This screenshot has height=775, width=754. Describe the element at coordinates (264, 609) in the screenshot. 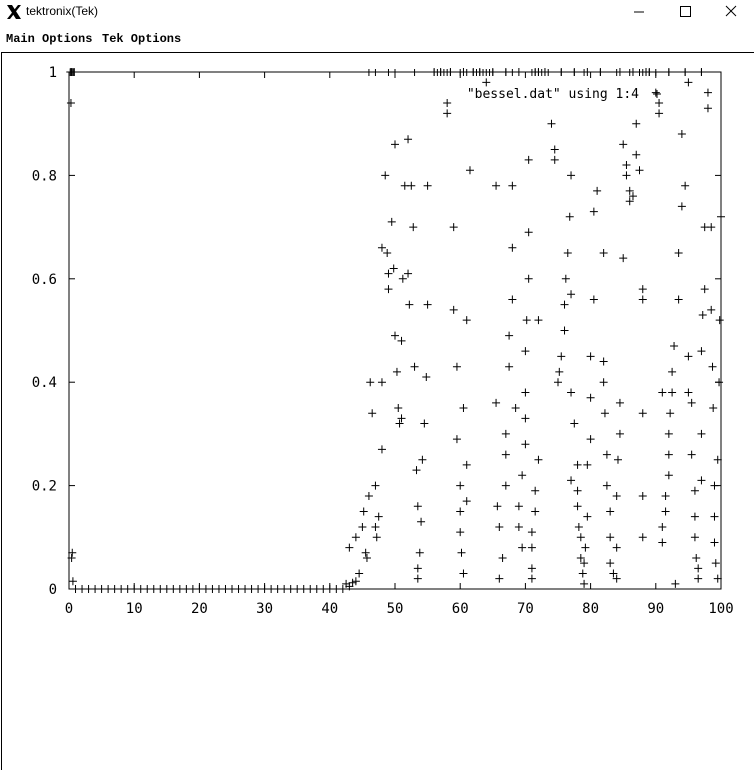

I see `x-tick-label: 30` at that location.